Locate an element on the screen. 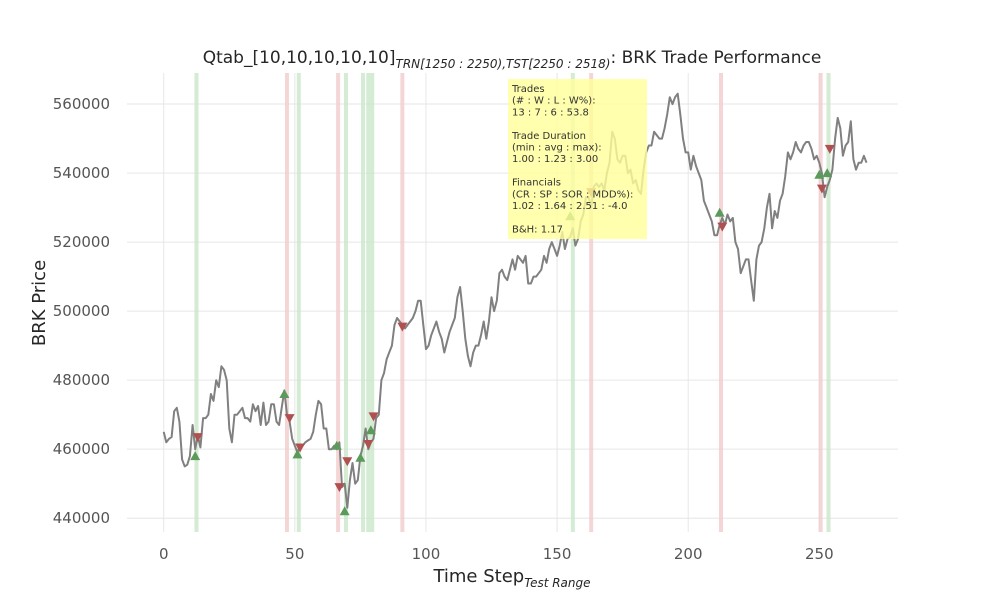  info-box-line: (CR : SP : SOR : MDD%): is located at coordinates (572, 194).